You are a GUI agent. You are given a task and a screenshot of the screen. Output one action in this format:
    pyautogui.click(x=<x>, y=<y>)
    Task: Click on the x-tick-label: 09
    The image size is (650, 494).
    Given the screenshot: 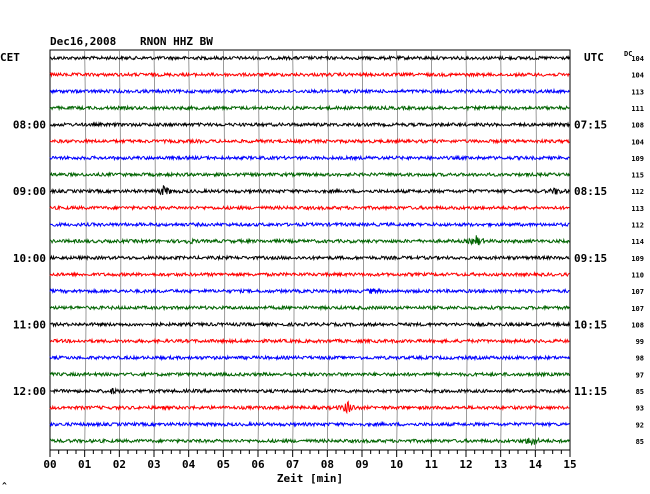 What is the action you would take?
    pyautogui.click(x=361, y=464)
    